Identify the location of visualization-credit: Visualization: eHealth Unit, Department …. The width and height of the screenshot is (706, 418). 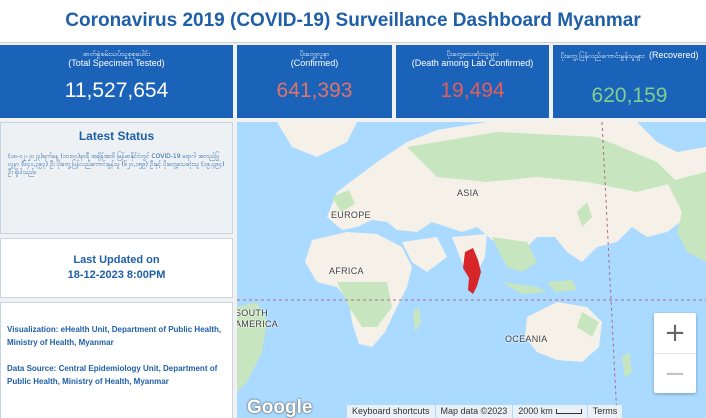
(114, 336).